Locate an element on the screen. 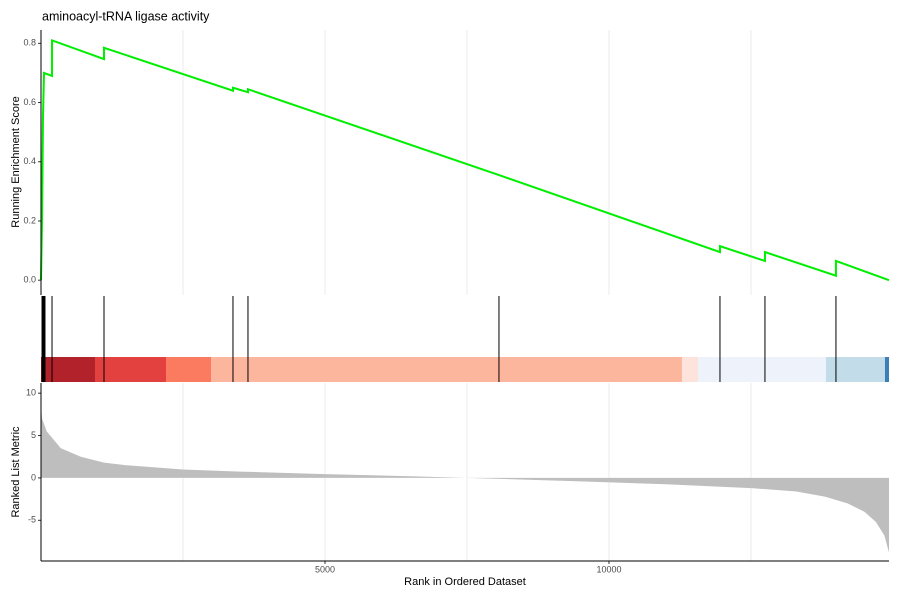 This screenshot has height=600, width=900. chart-title: aminoacyl-tRNA ligase activity is located at coordinates (126, 16).